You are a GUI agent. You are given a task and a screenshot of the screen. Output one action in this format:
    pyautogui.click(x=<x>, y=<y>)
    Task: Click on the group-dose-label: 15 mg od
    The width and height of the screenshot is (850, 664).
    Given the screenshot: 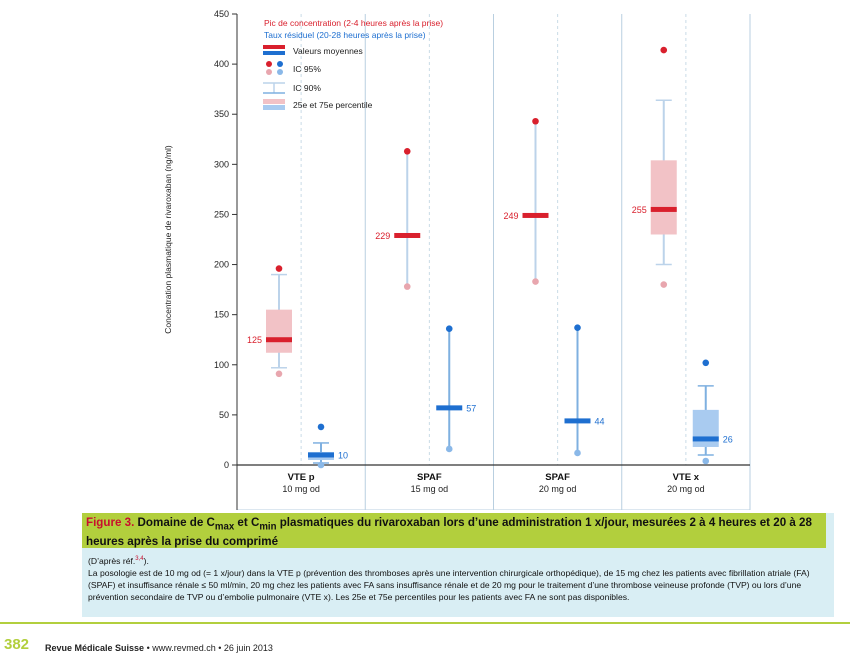 What is the action you would take?
    pyautogui.click(x=430, y=489)
    